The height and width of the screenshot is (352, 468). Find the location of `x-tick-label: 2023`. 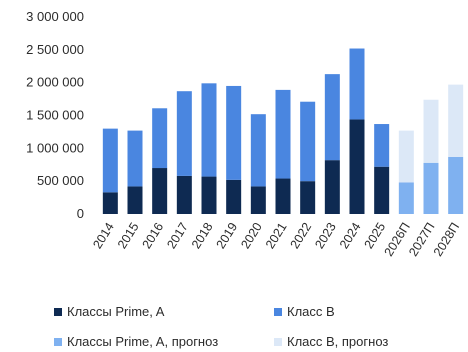

x-tick-label: 2023 is located at coordinates (325, 235).